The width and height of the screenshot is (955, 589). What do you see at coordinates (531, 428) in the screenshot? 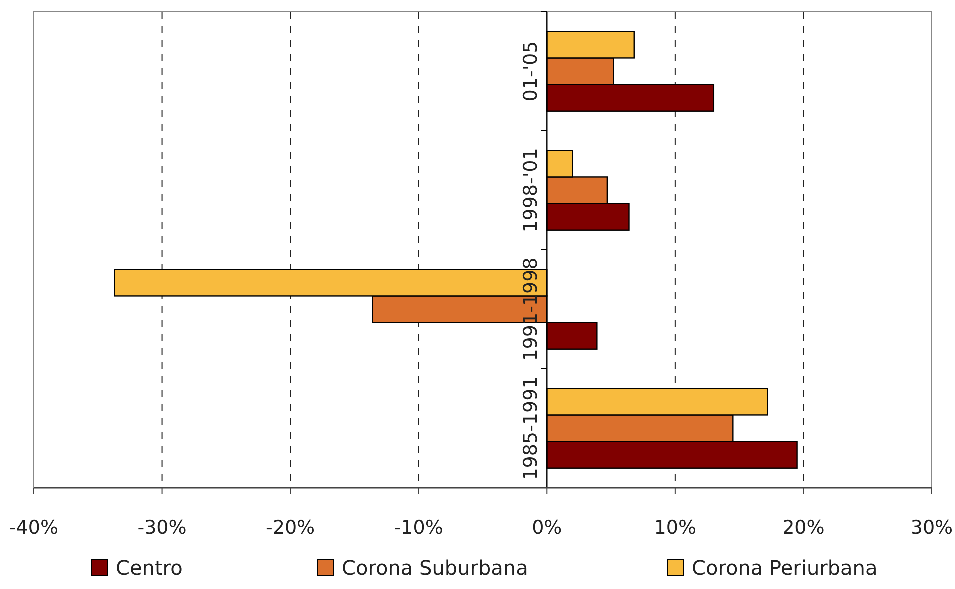
I see `y-tick-label: 1985-1991` at bounding box center [531, 428].